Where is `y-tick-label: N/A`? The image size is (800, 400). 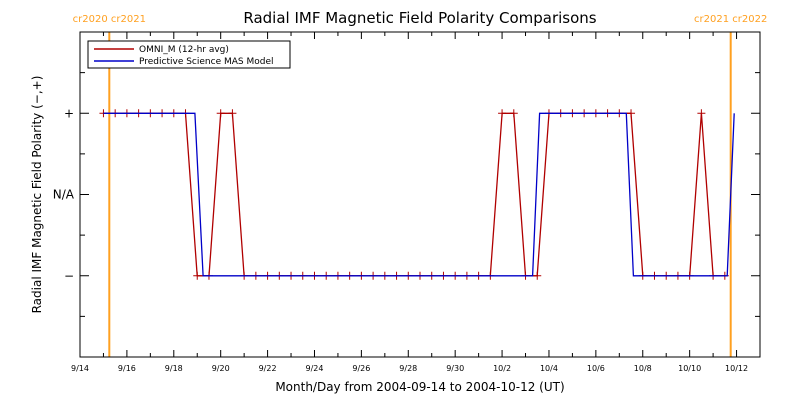 y-tick-label: N/A is located at coordinates (64, 195).